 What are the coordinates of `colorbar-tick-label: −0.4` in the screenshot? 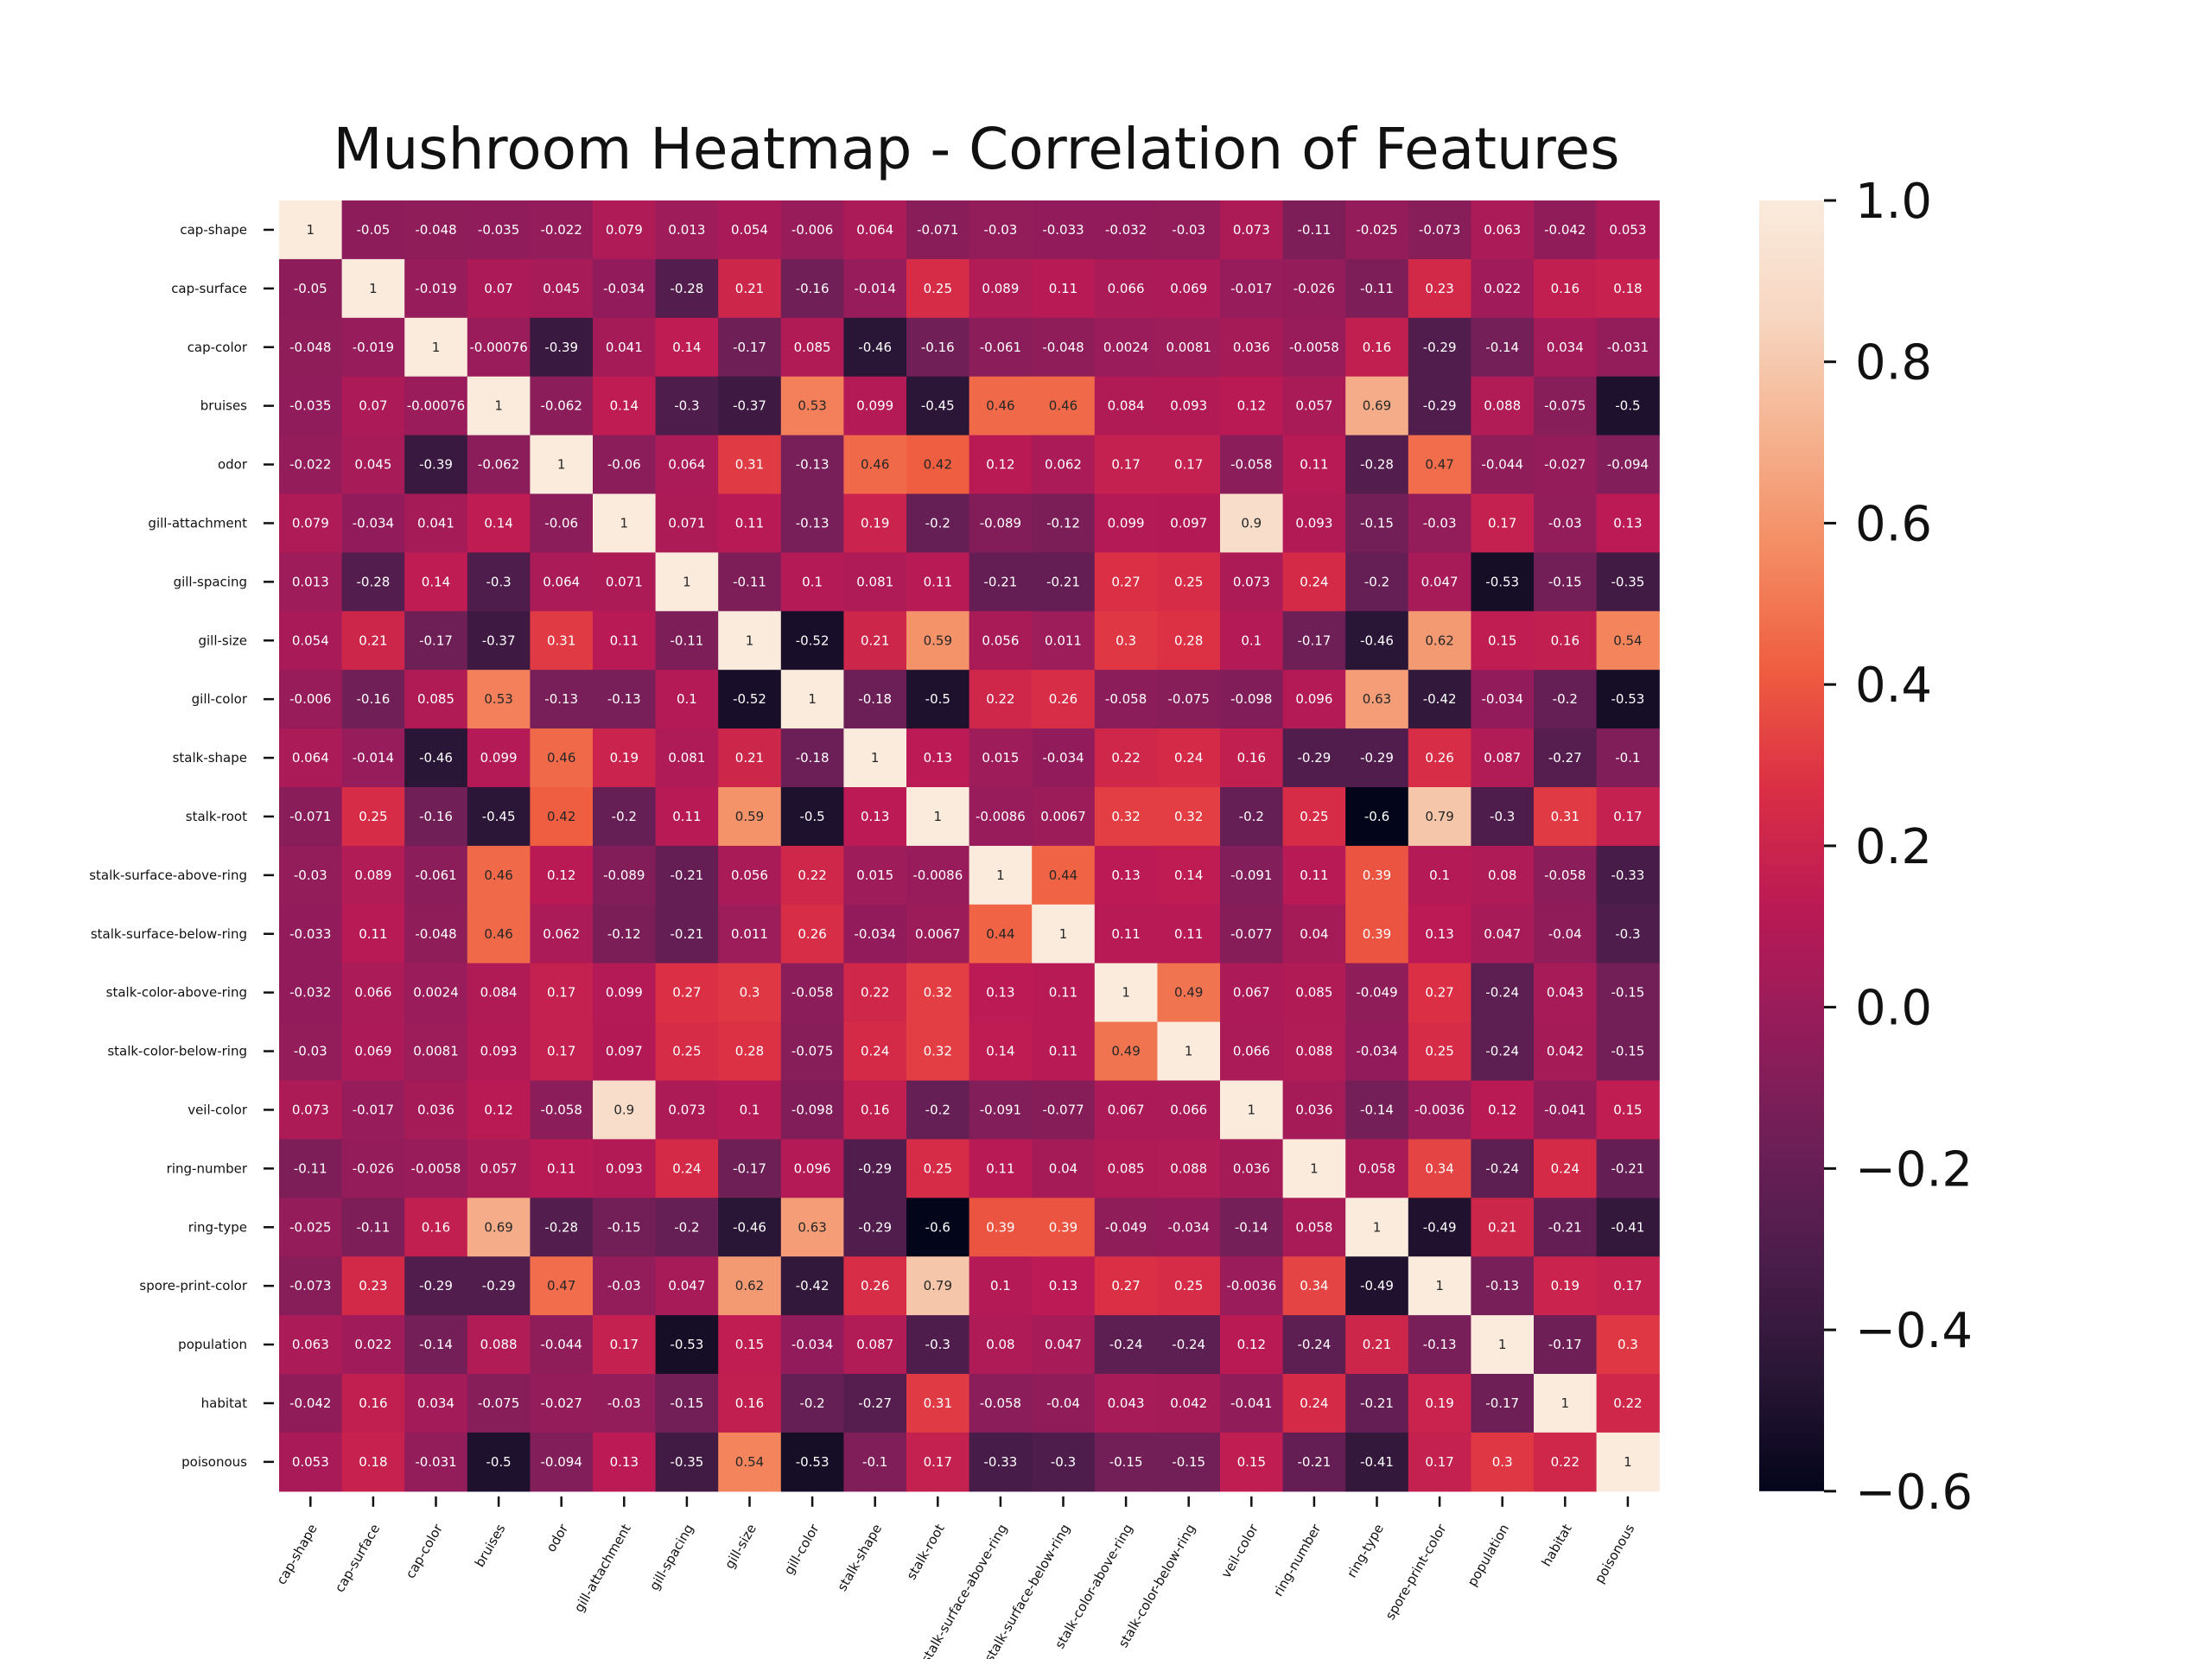 It's located at (1914, 1331).